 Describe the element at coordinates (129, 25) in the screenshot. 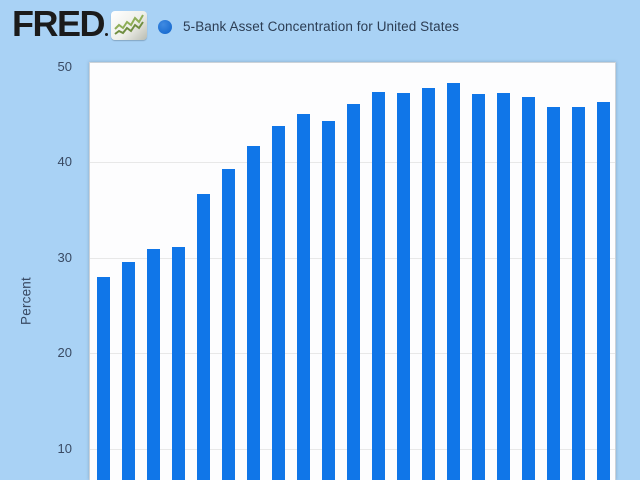

I see `fred-line-chart-icon` at that location.